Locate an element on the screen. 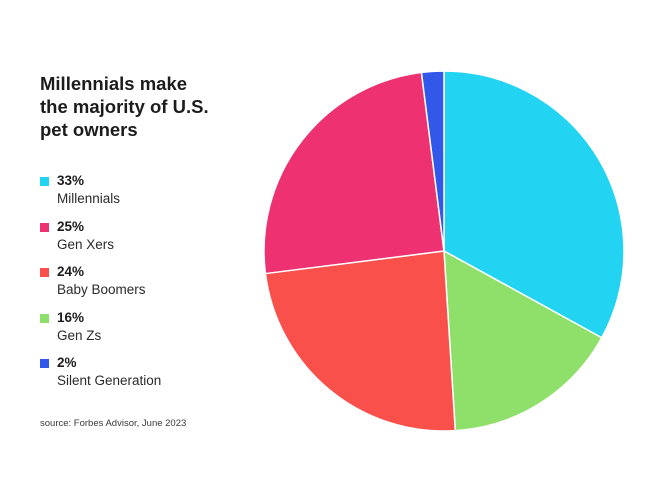  legend-label: Baby Boomers is located at coordinates (101, 289).